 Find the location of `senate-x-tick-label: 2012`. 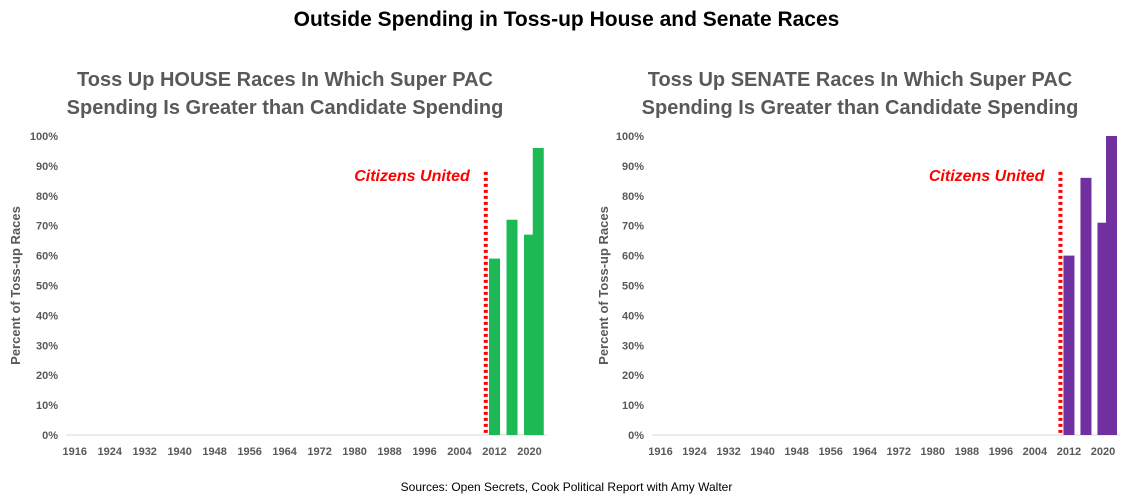

senate-x-tick-label: 2012 is located at coordinates (1069, 452).